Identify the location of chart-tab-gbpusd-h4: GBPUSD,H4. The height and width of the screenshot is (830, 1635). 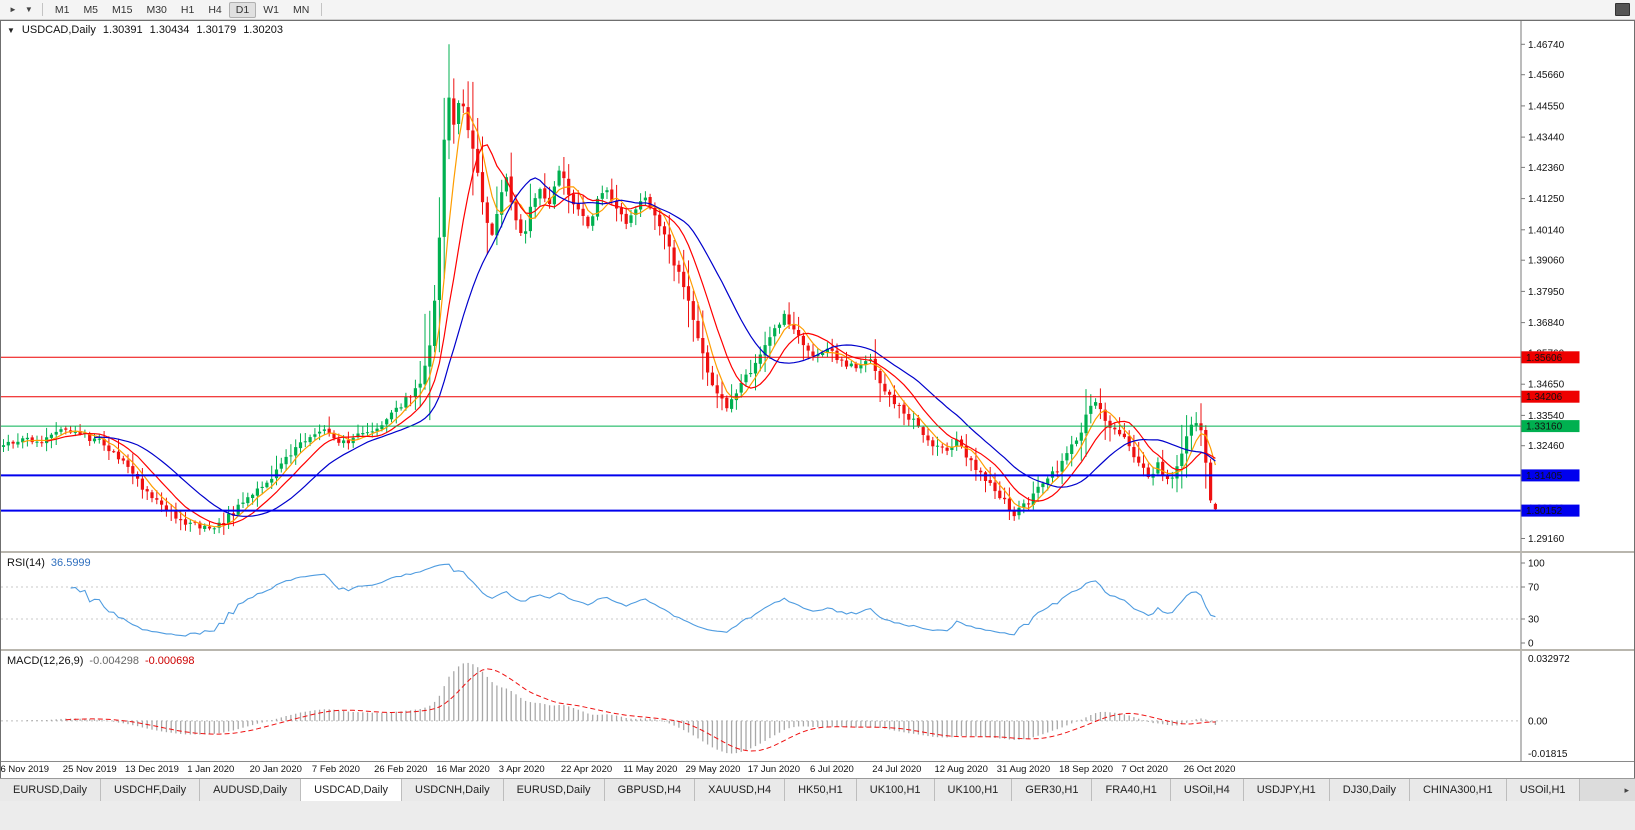
(650, 790).